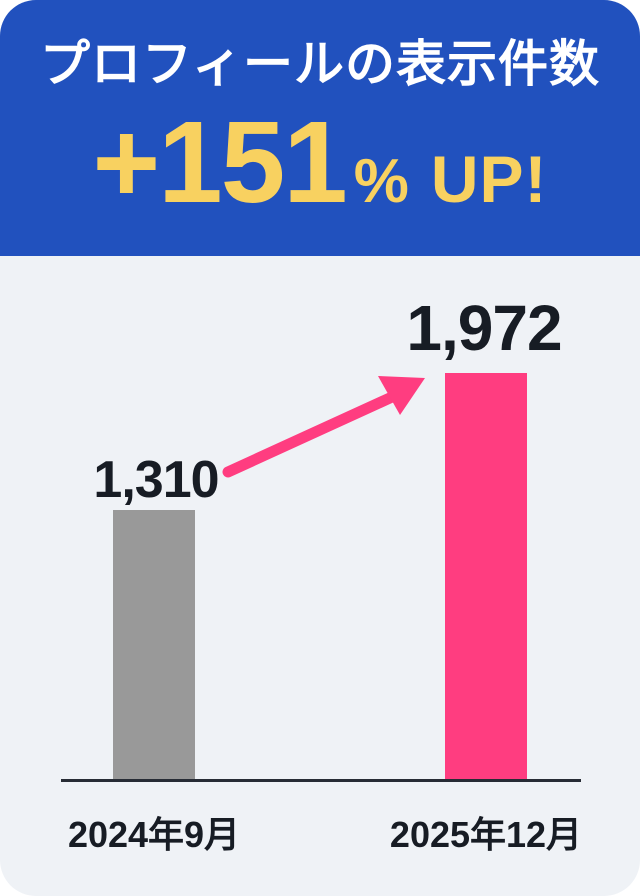 The width and height of the screenshot is (640, 896). I want to click on x-axis-line, so click(321, 780).